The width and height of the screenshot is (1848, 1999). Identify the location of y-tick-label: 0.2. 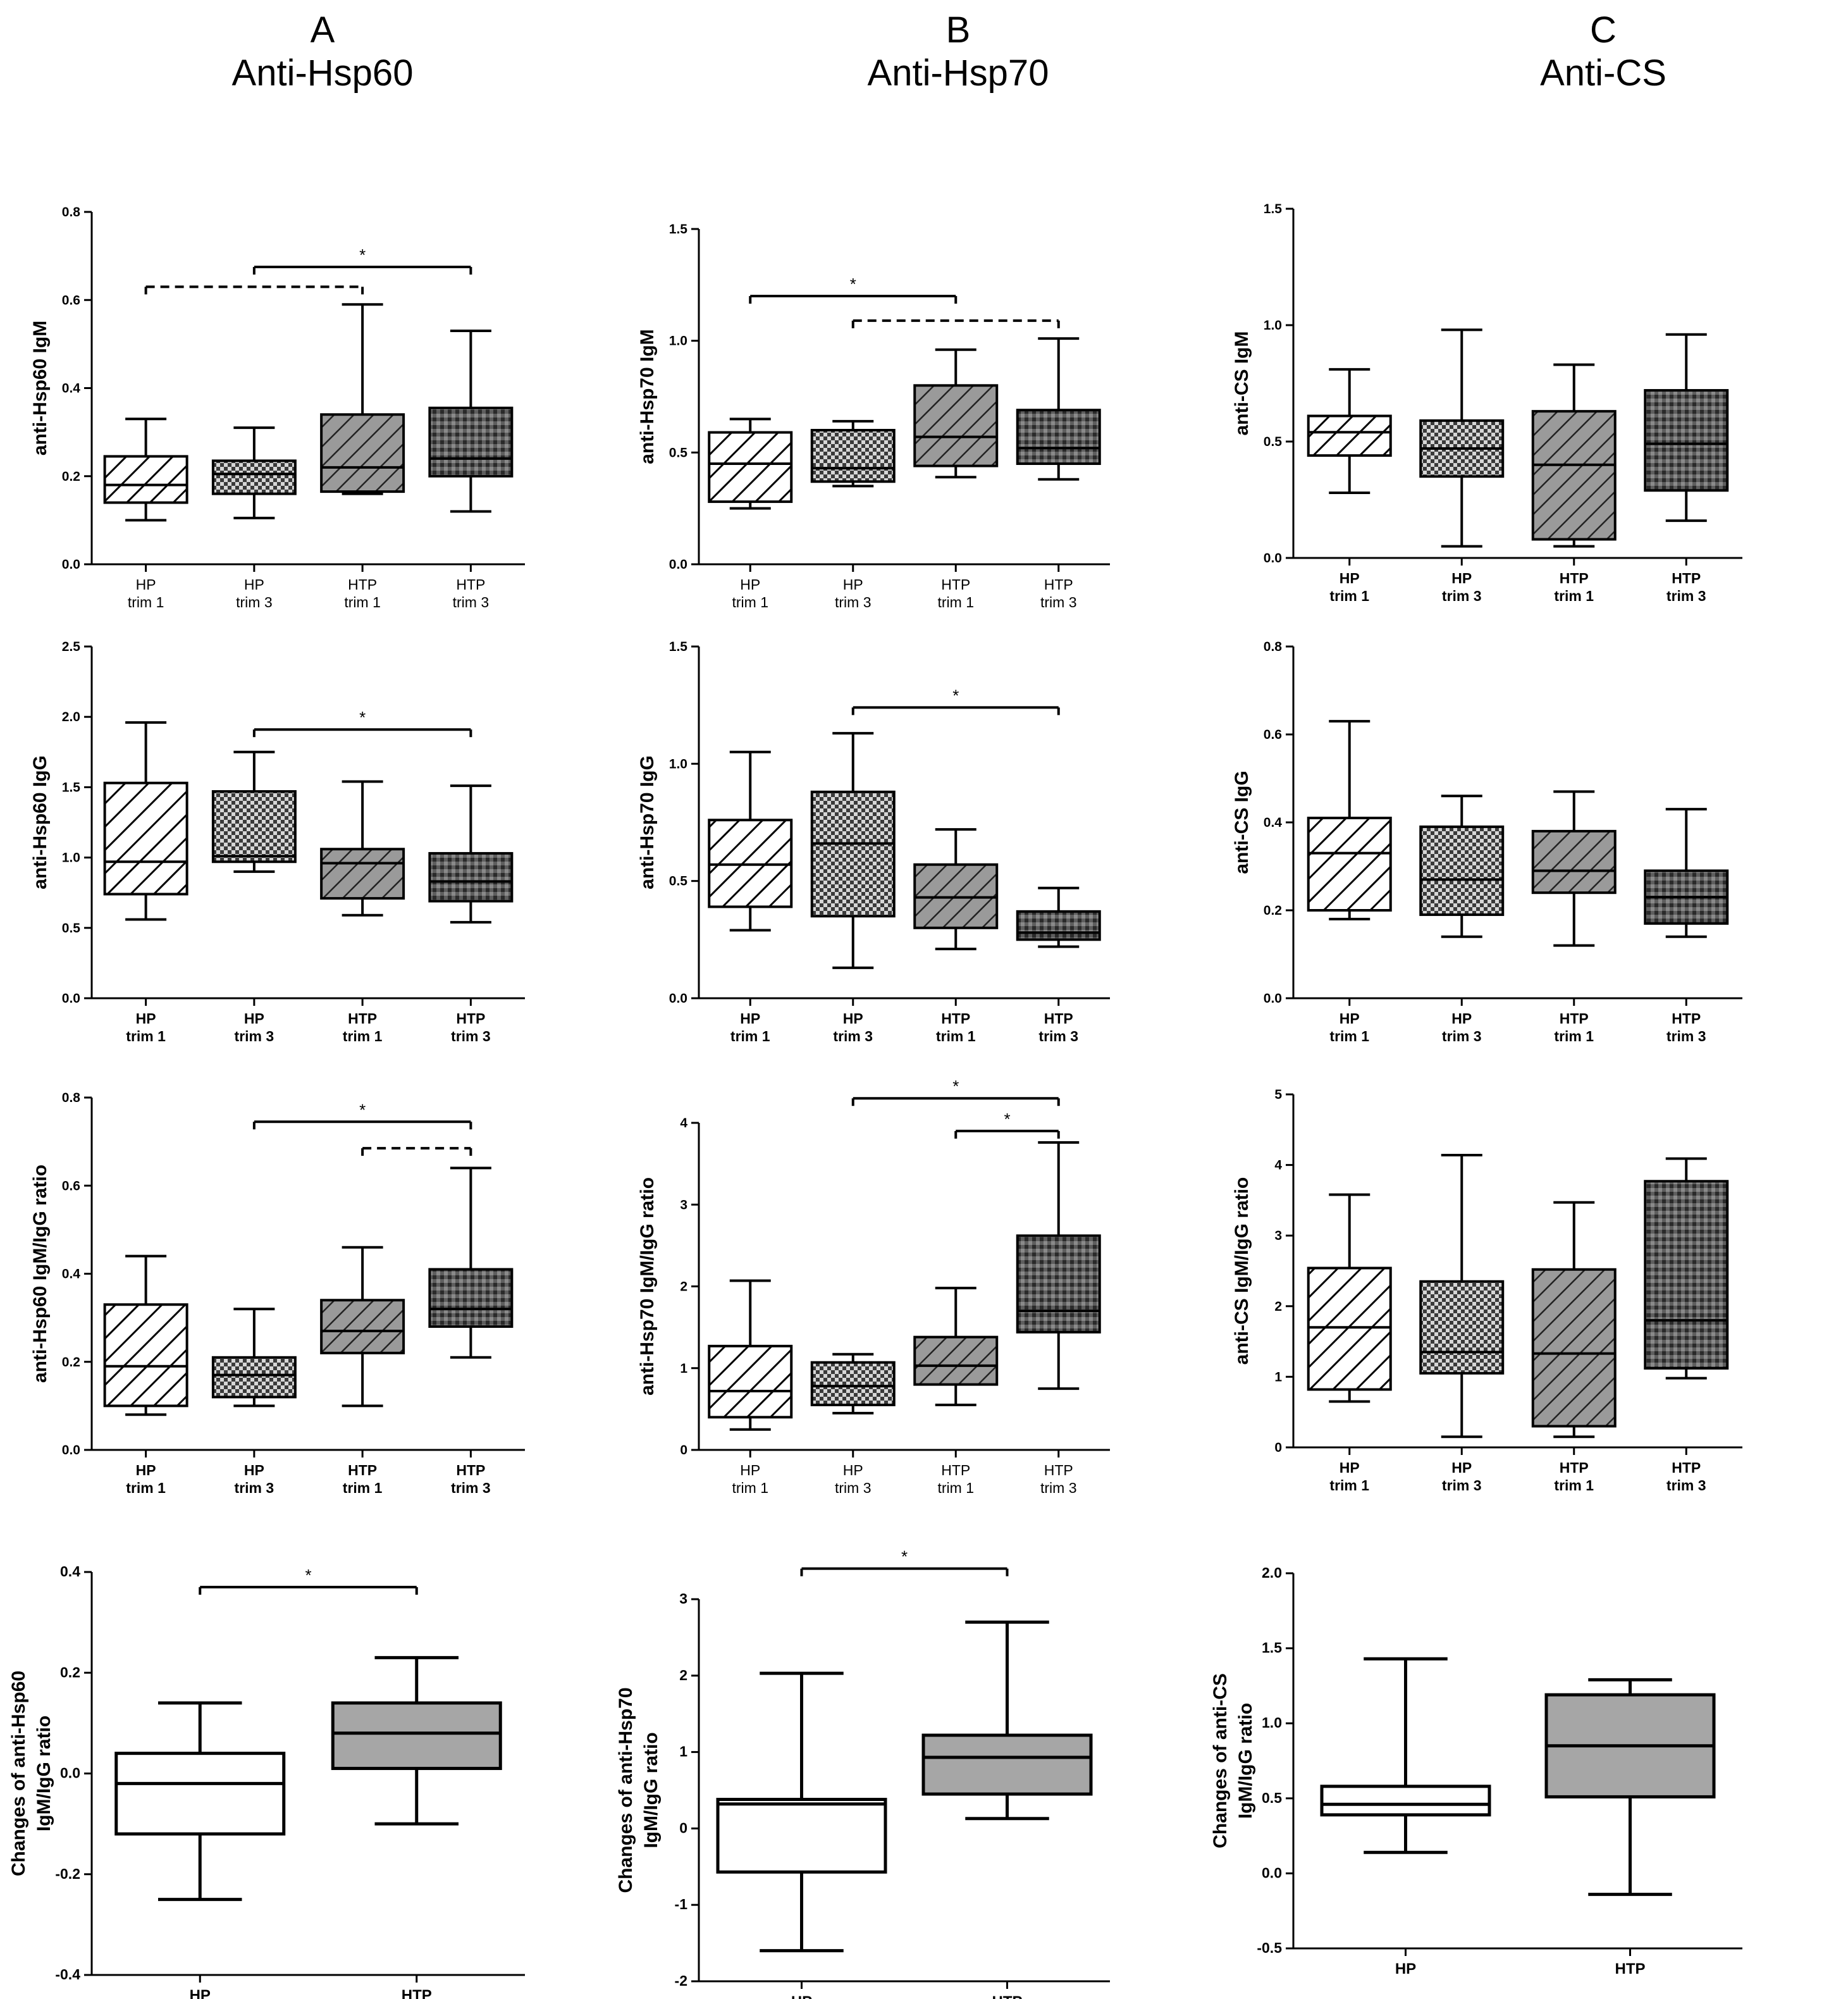
(1273, 910).